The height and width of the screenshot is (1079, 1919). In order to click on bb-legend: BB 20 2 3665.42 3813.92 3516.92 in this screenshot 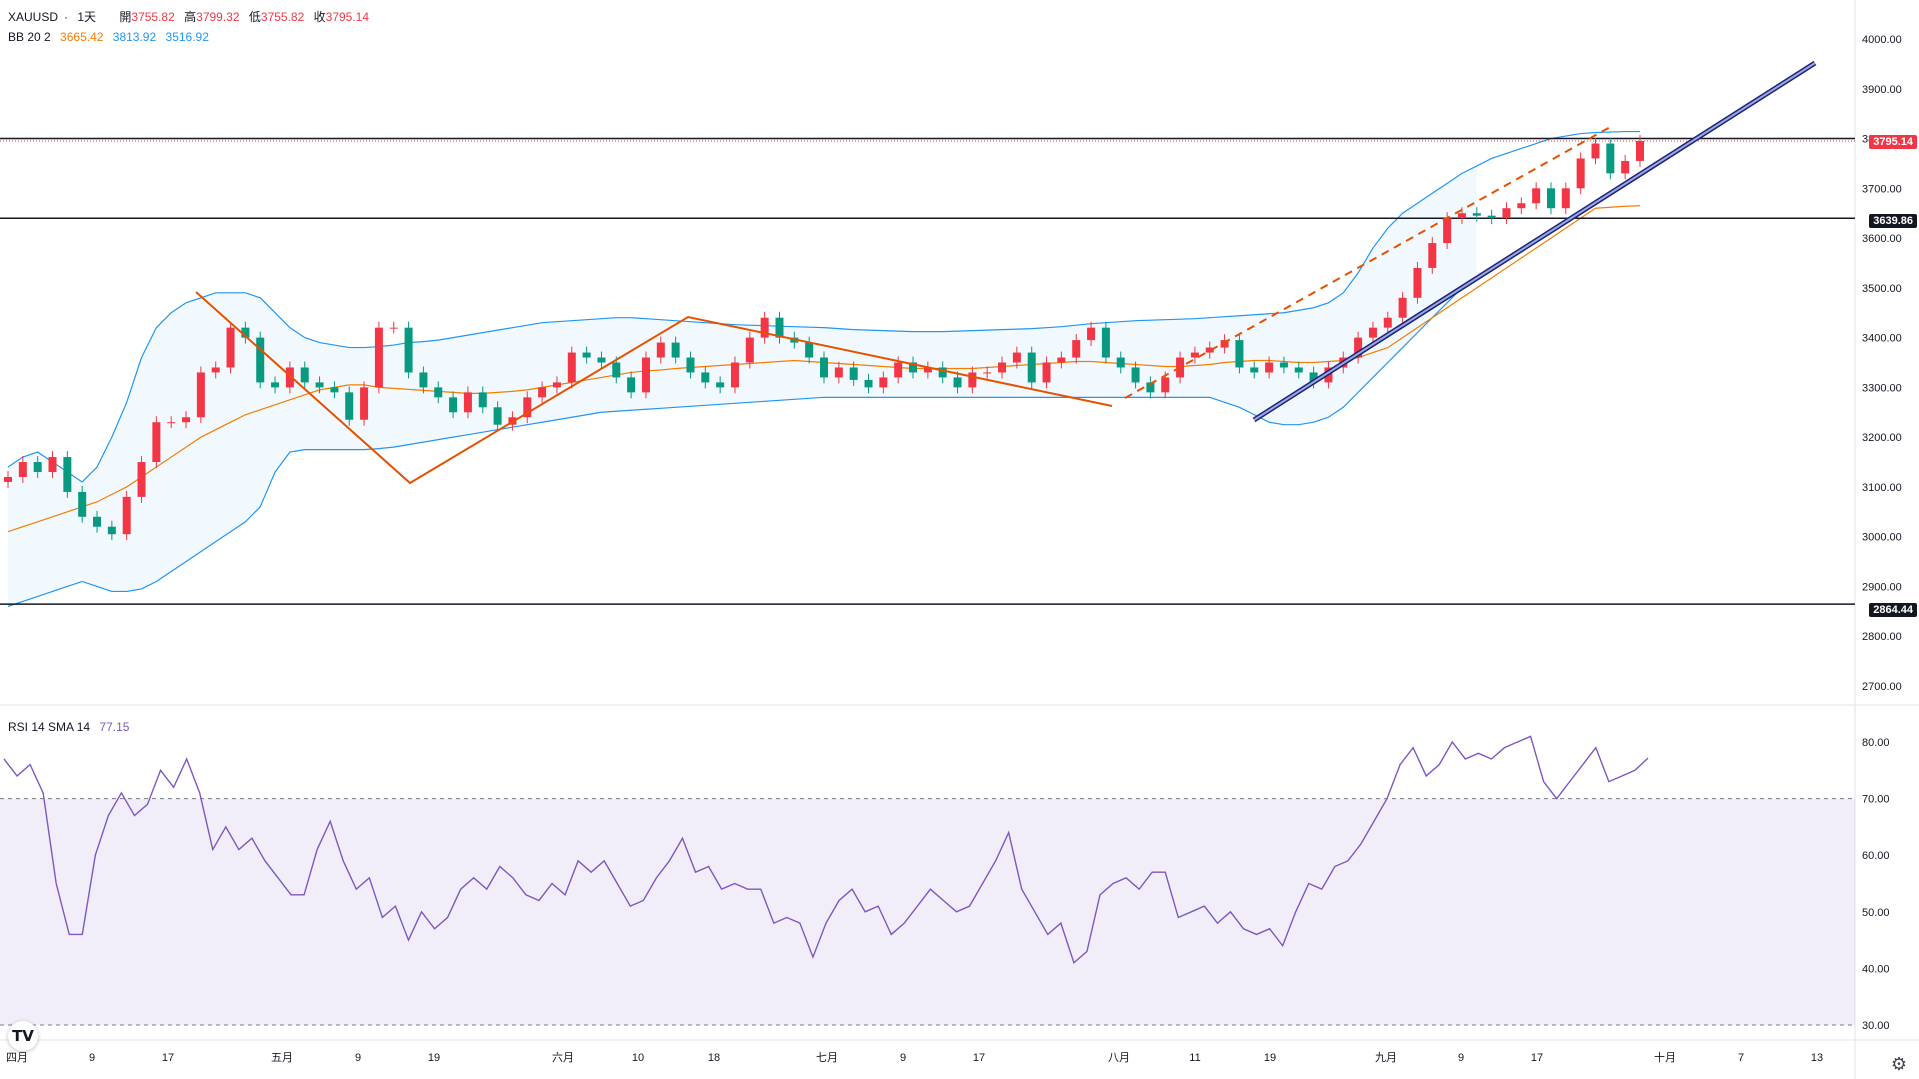, I will do `click(111, 37)`.